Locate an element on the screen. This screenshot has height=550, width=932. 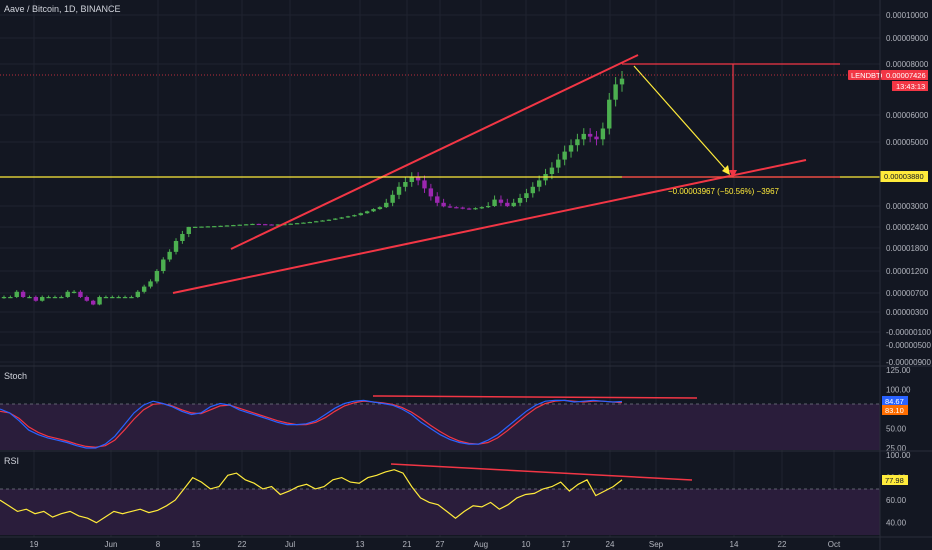
price-tick-label: 0.00010000 is located at coordinates (907, 15).